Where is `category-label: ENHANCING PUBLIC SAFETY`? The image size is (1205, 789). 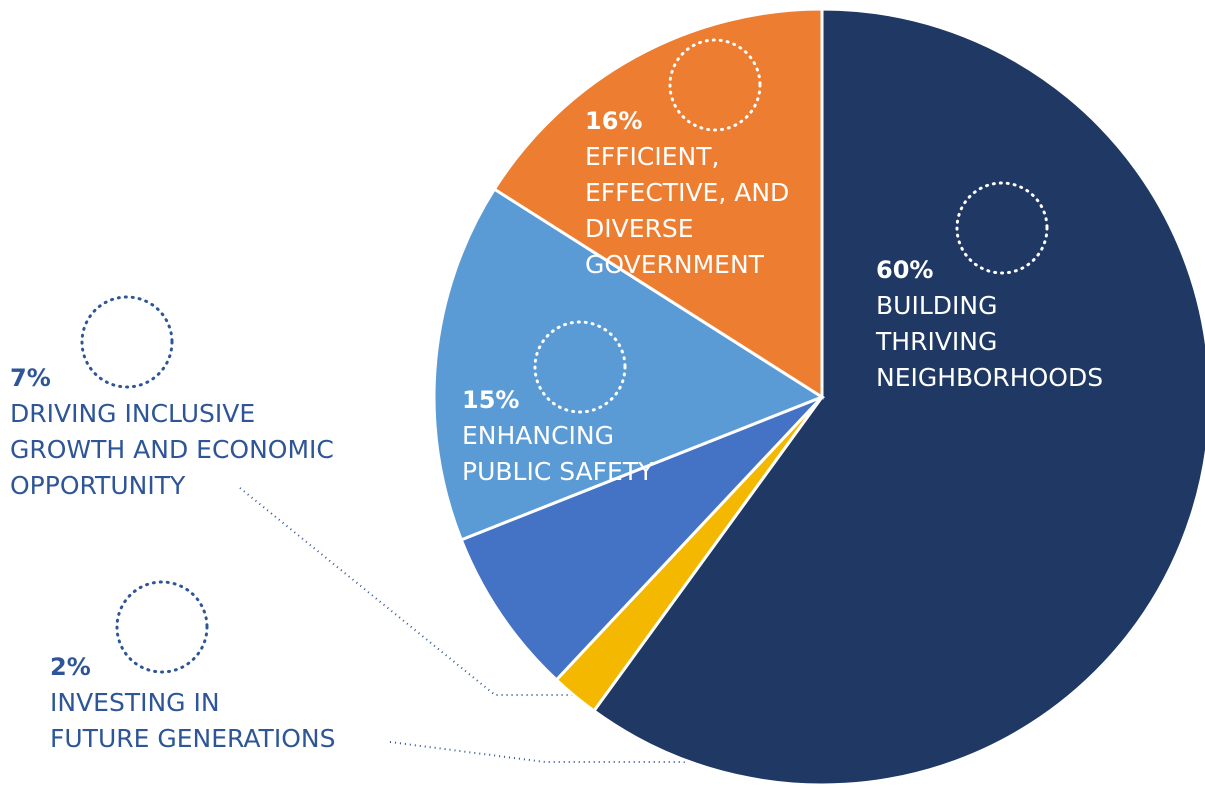 category-label: ENHANCING PUBLIC SAFETY is located at coordinates (558, 453).